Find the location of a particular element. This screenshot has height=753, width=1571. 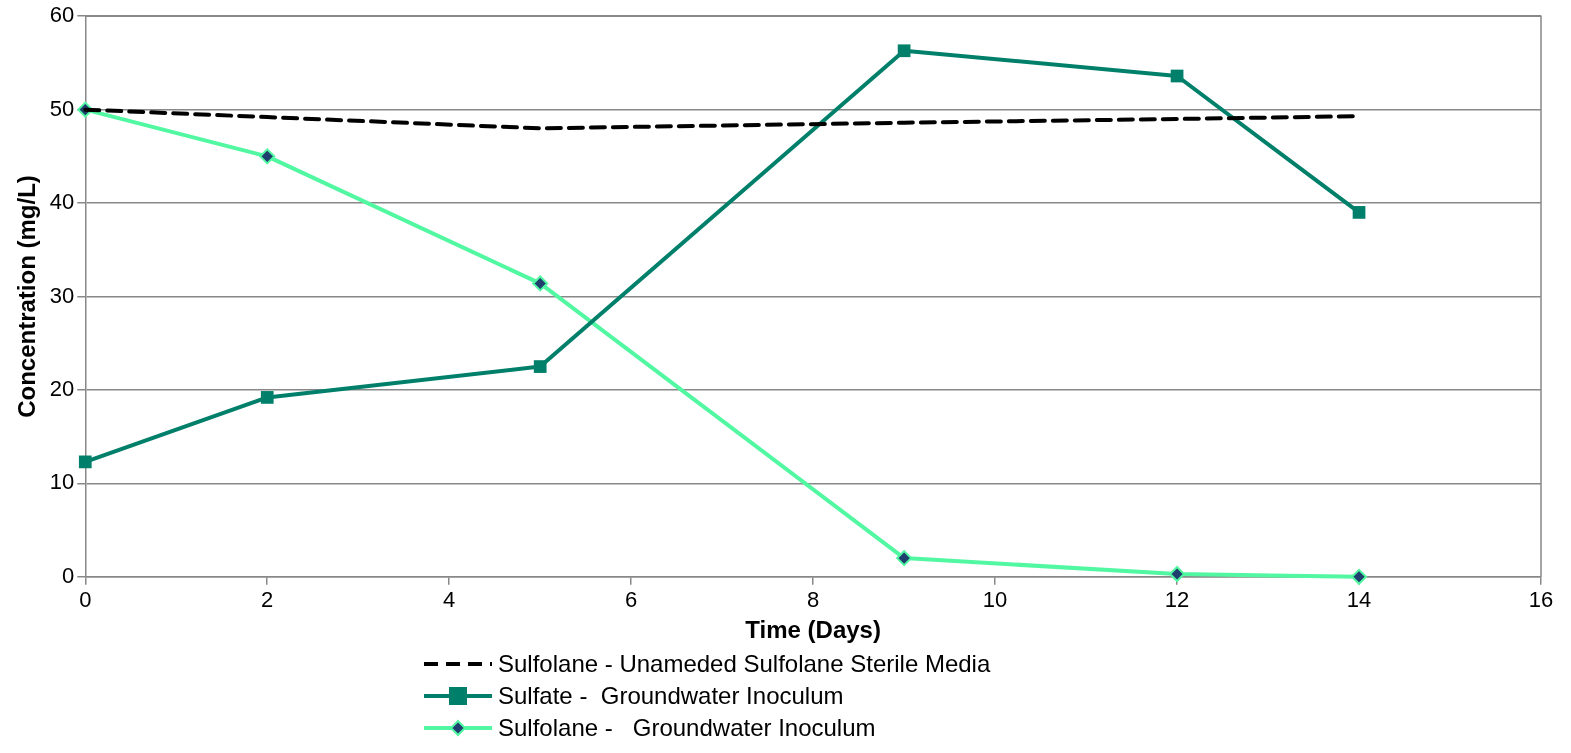

x-tick-label: 16 is located at coordinates (1541, 600).